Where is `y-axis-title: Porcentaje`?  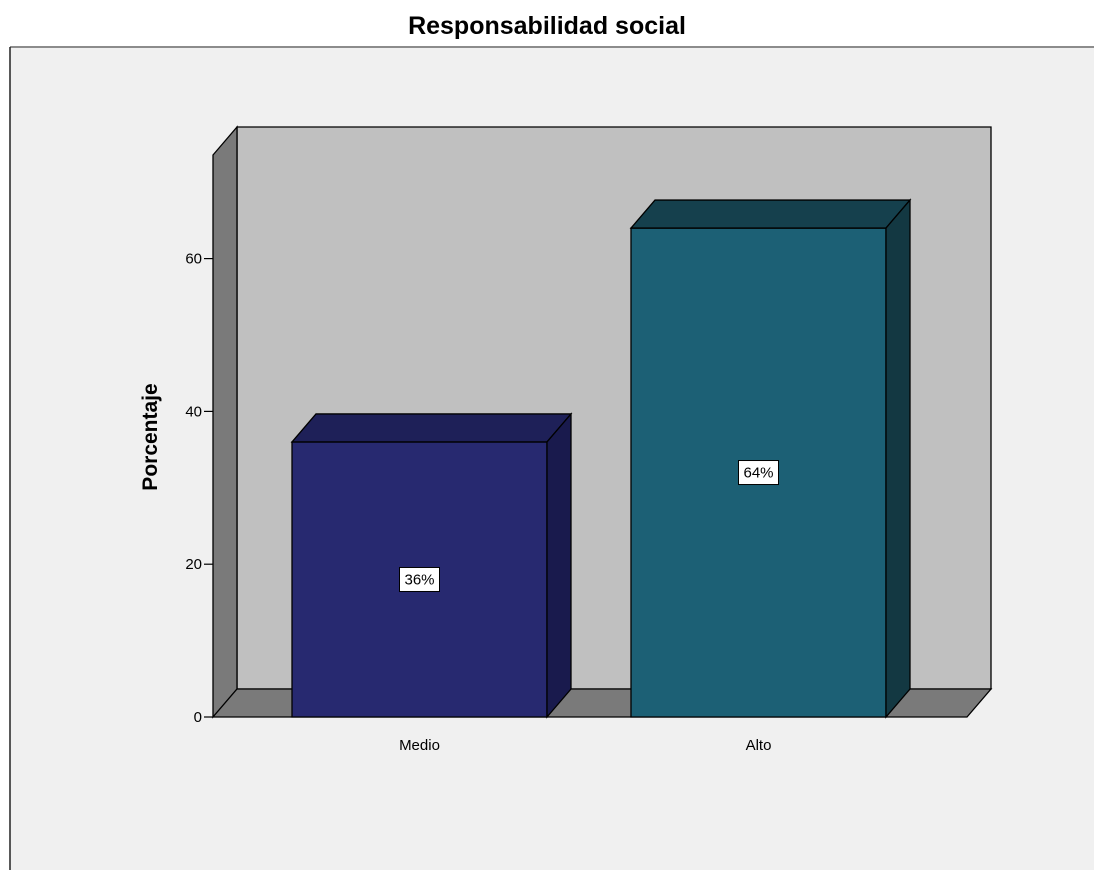 y-axis-title: Porcentaje is located at coordinates (150, 436).